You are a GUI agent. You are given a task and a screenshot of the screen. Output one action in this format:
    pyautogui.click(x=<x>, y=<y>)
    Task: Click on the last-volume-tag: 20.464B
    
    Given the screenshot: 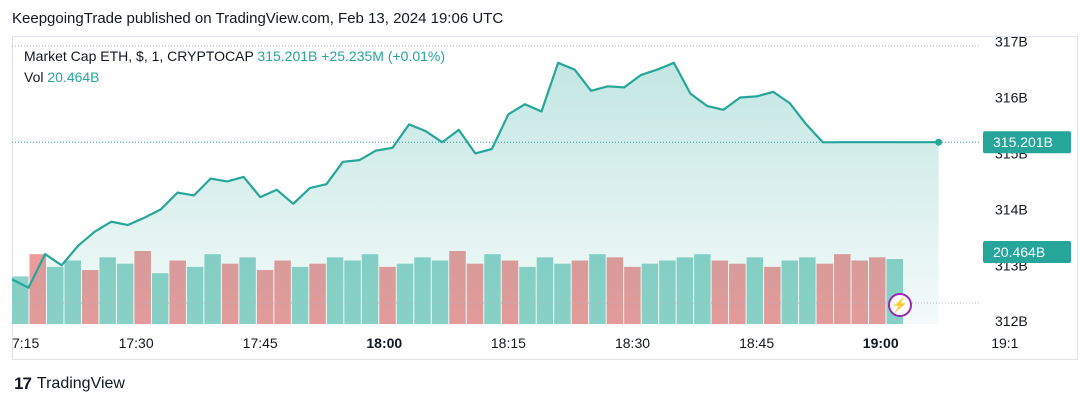 What is the action you would take?
    pyautogui.click(x=1027, y=252)
    